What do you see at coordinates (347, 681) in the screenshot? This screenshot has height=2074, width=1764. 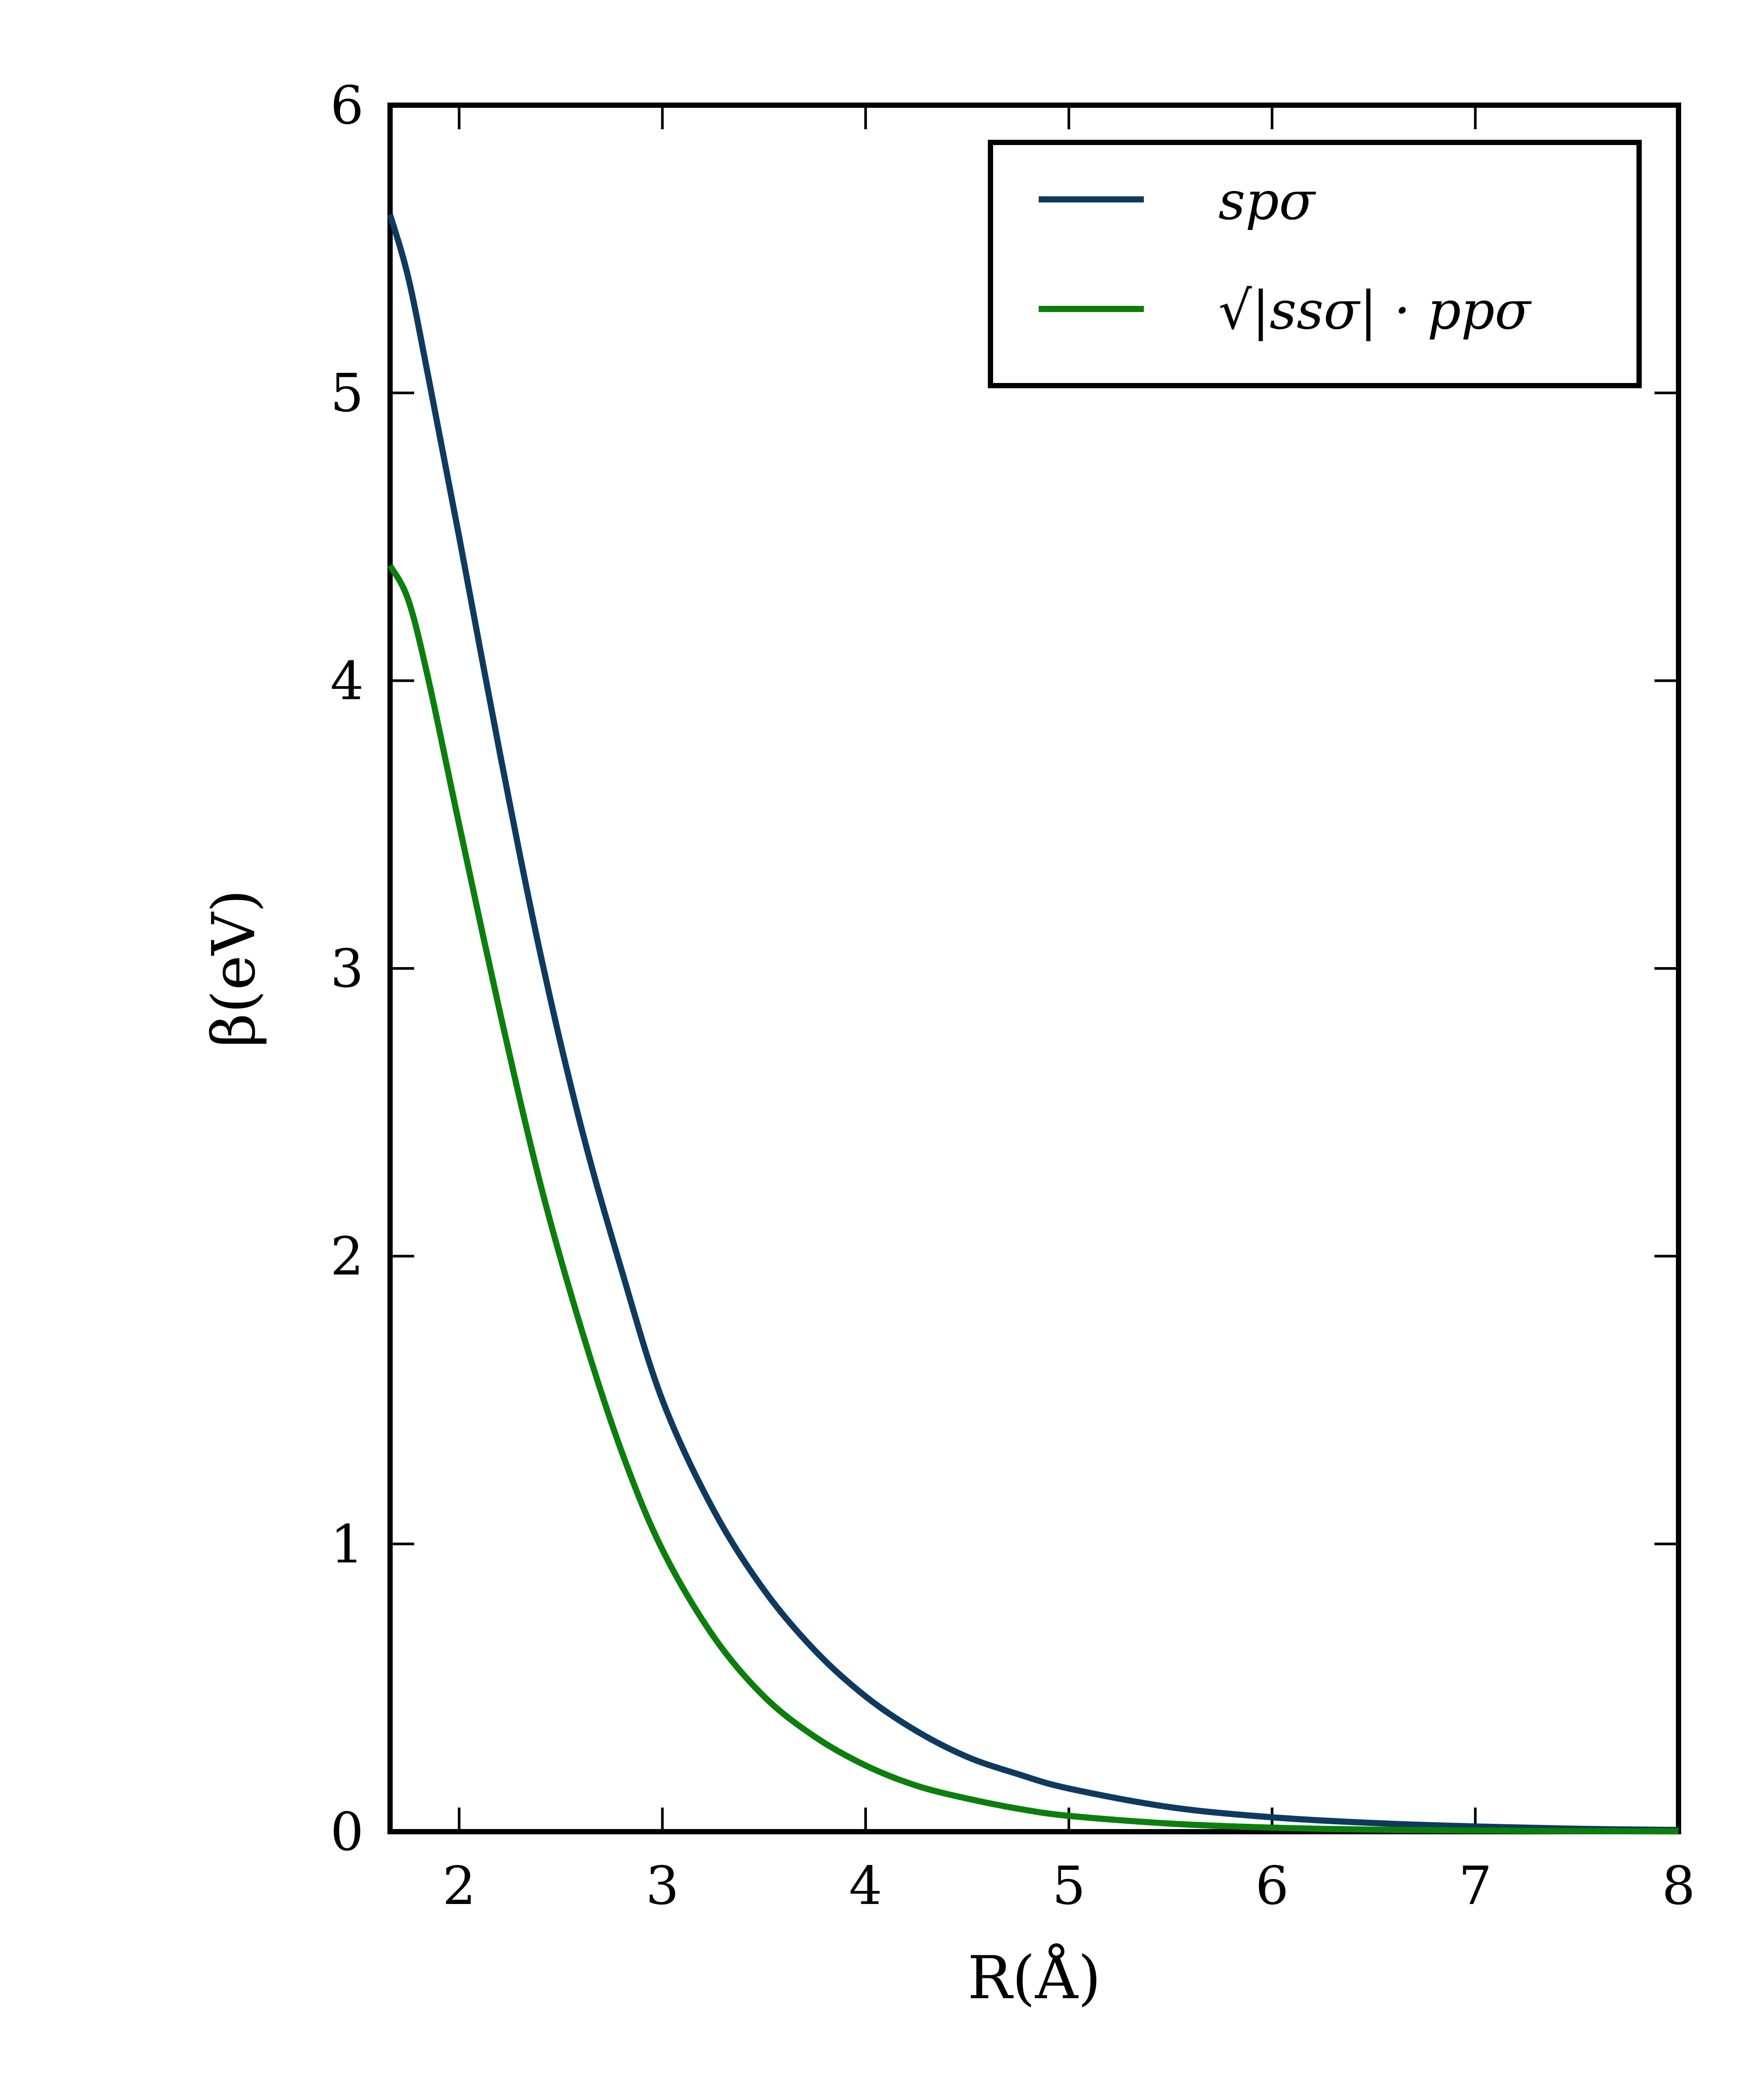 I see `y-tick-label: 4` at bounding box center [347, 681].